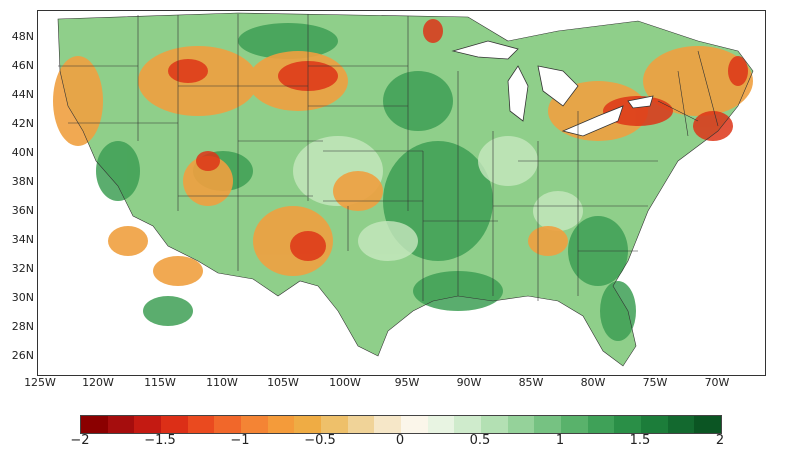  What do you see at coordinates (22, 268) in the screenshot?
I see `lat-label: 32N` at bounding box center [22, 268].